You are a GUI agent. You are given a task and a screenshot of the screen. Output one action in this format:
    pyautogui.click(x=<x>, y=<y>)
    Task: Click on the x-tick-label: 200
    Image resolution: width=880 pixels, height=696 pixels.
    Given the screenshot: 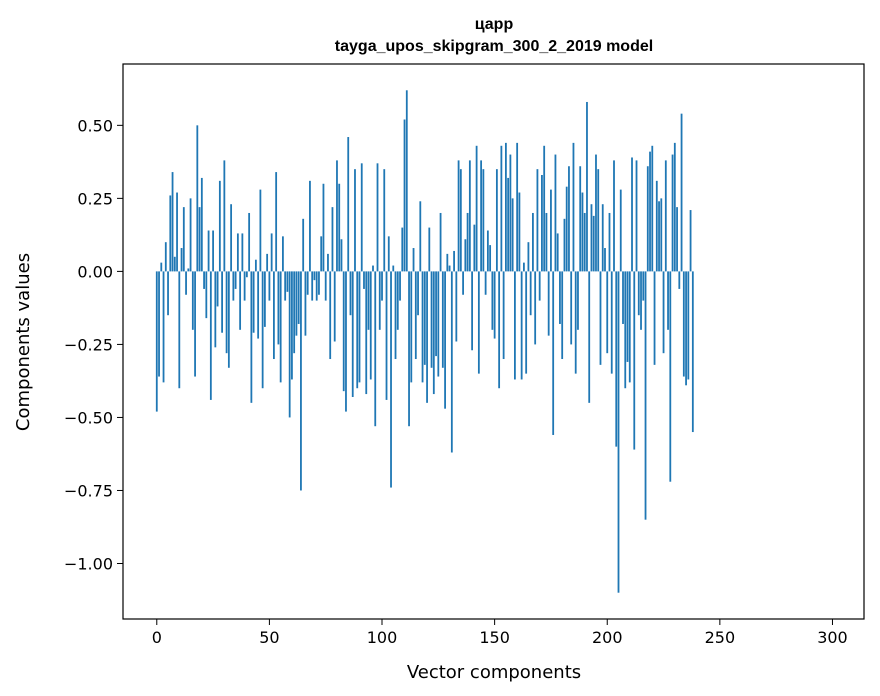 What is the action you would take?
    pyautogui.click(x=607, y=637)
    